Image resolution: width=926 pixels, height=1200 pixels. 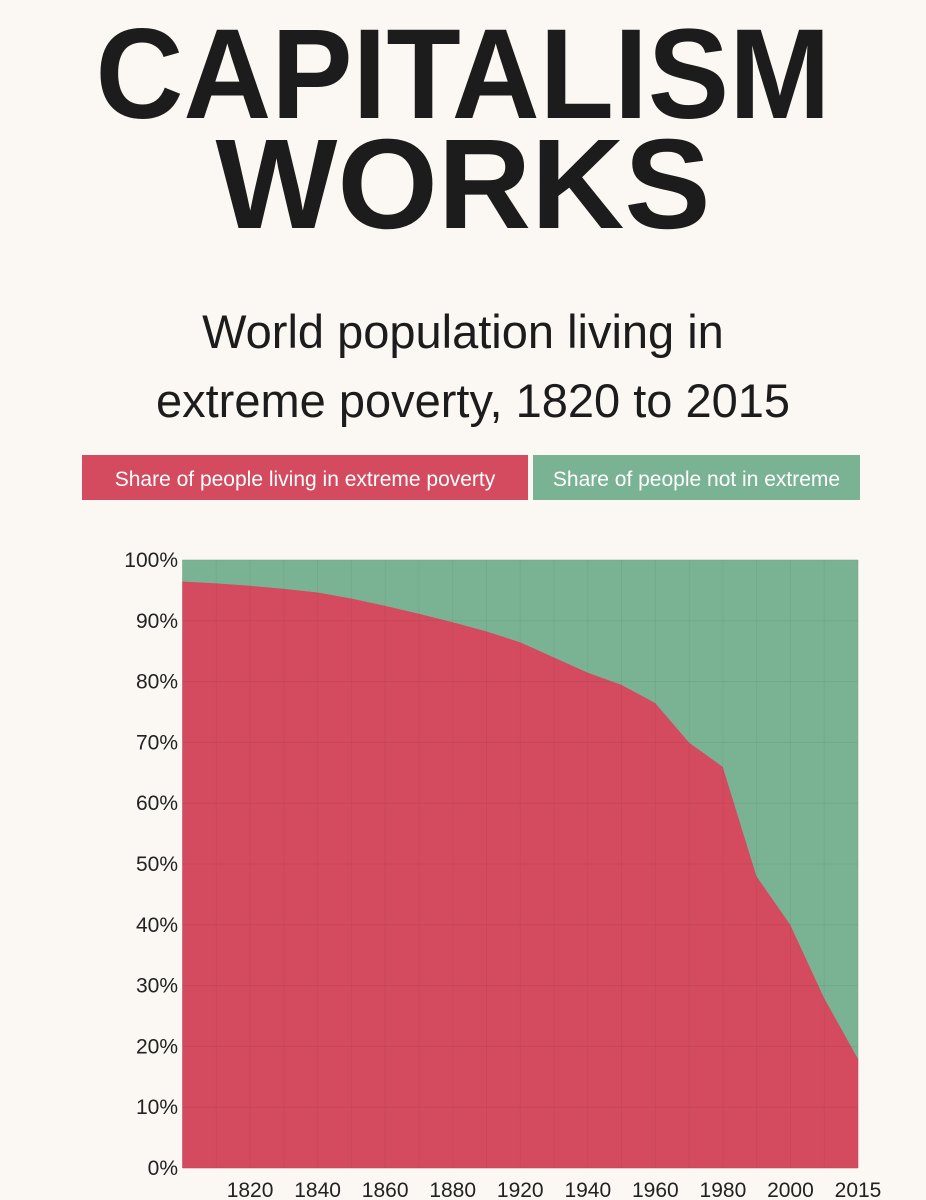 I want to click on legend-label: Share of people not in extreme, so click(x=696, y=479).